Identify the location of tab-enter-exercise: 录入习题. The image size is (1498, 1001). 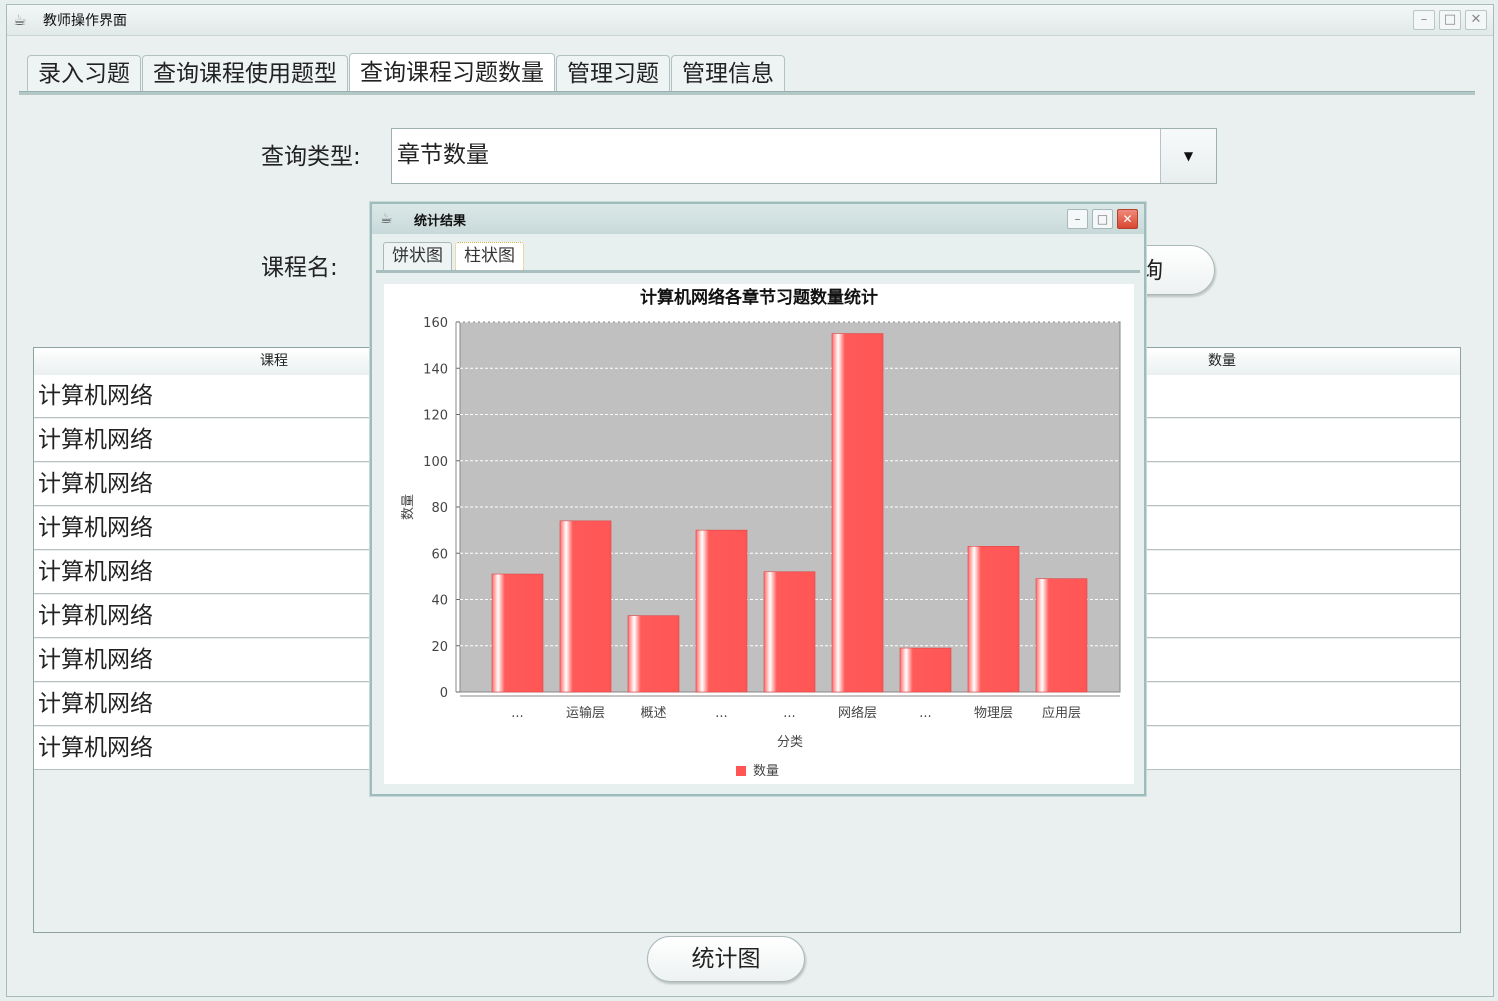
(84, 73).